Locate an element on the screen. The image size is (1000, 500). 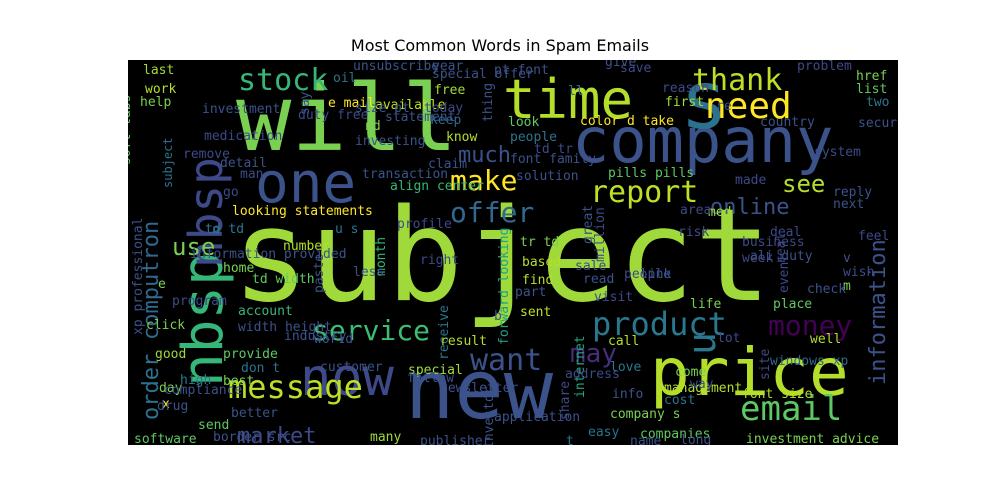
word-x: x is located at coordinates (166, 404).